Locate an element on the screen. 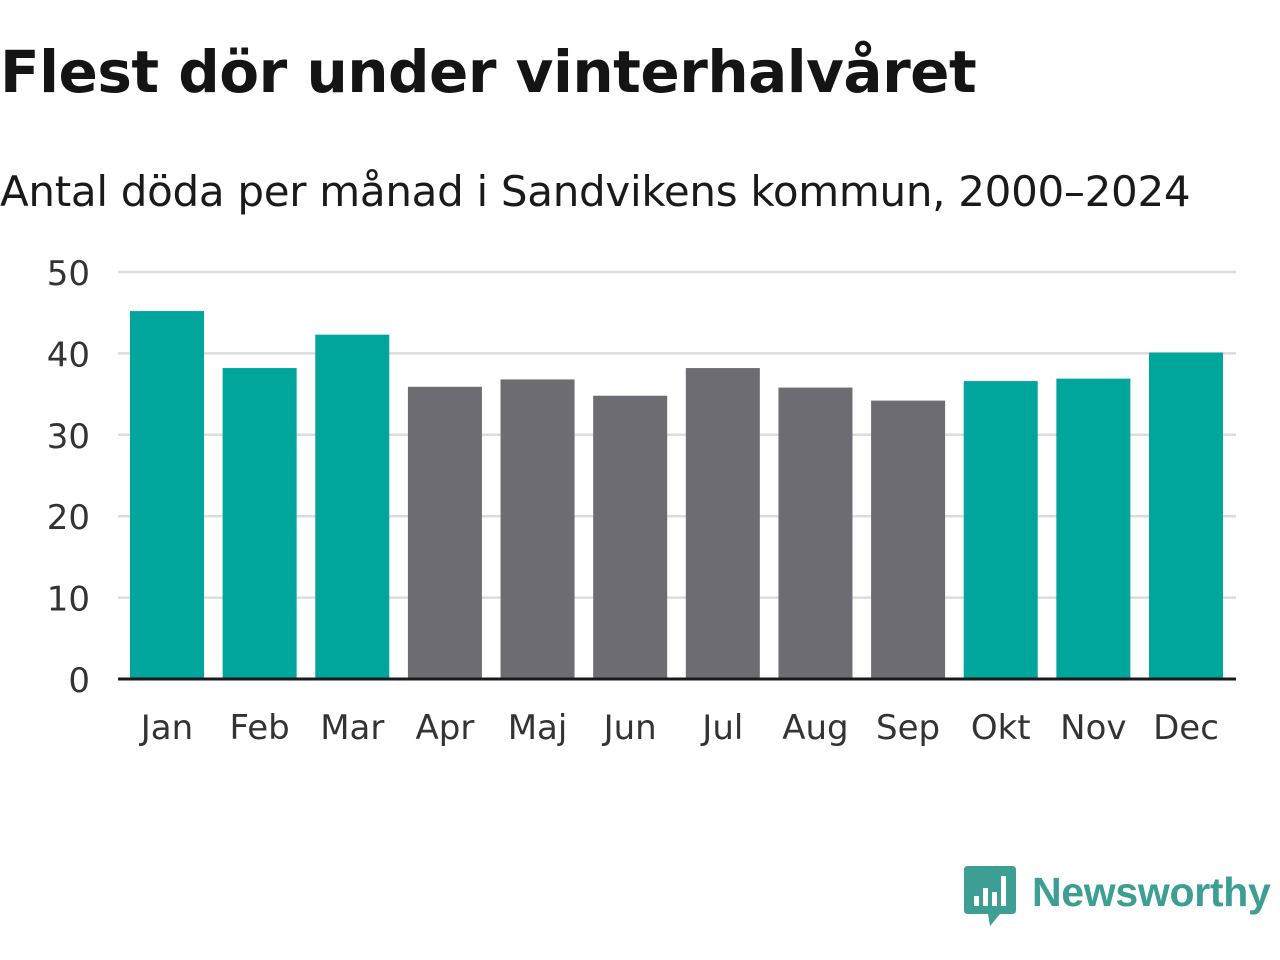  bar-jun is located at coordinates (630, 537).